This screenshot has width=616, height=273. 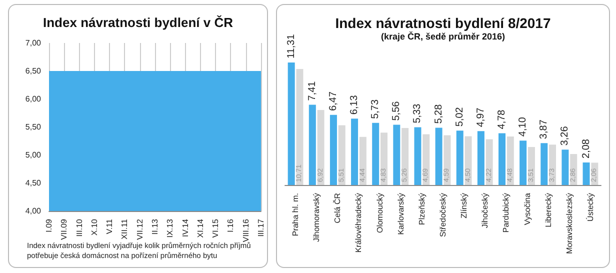 What do you see at coordinates (418, 113) in the screenshot?
I see `data-label: 5,33` at bounding box center [418, 113].